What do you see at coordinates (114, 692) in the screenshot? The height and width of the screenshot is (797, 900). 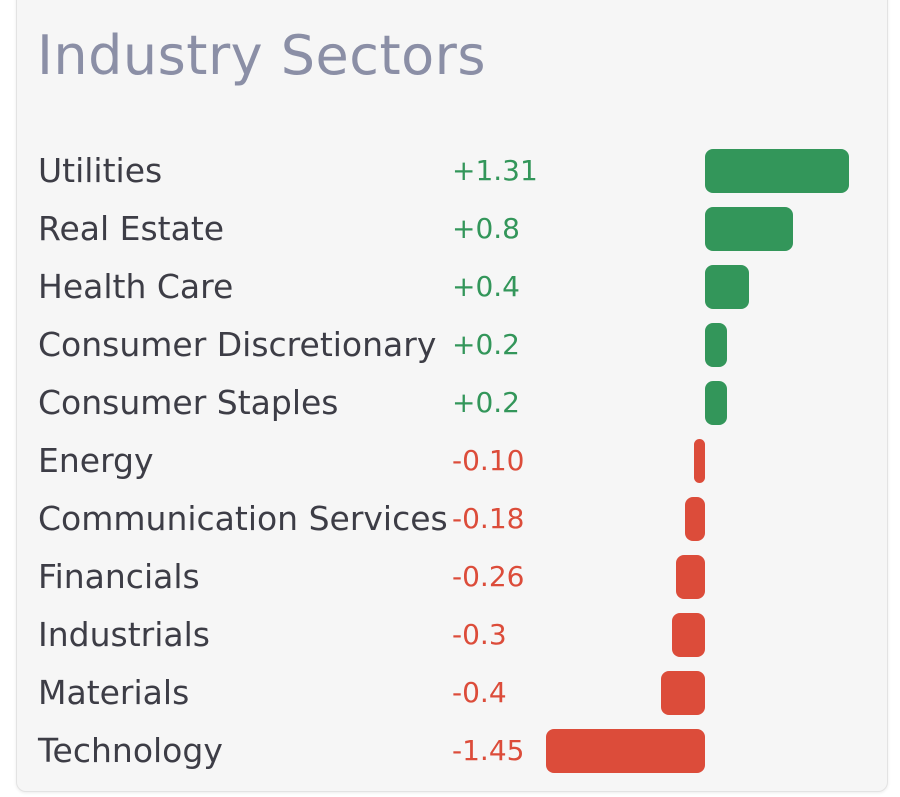 I see `sector-label: Materials` at bounding box center [114, 692].